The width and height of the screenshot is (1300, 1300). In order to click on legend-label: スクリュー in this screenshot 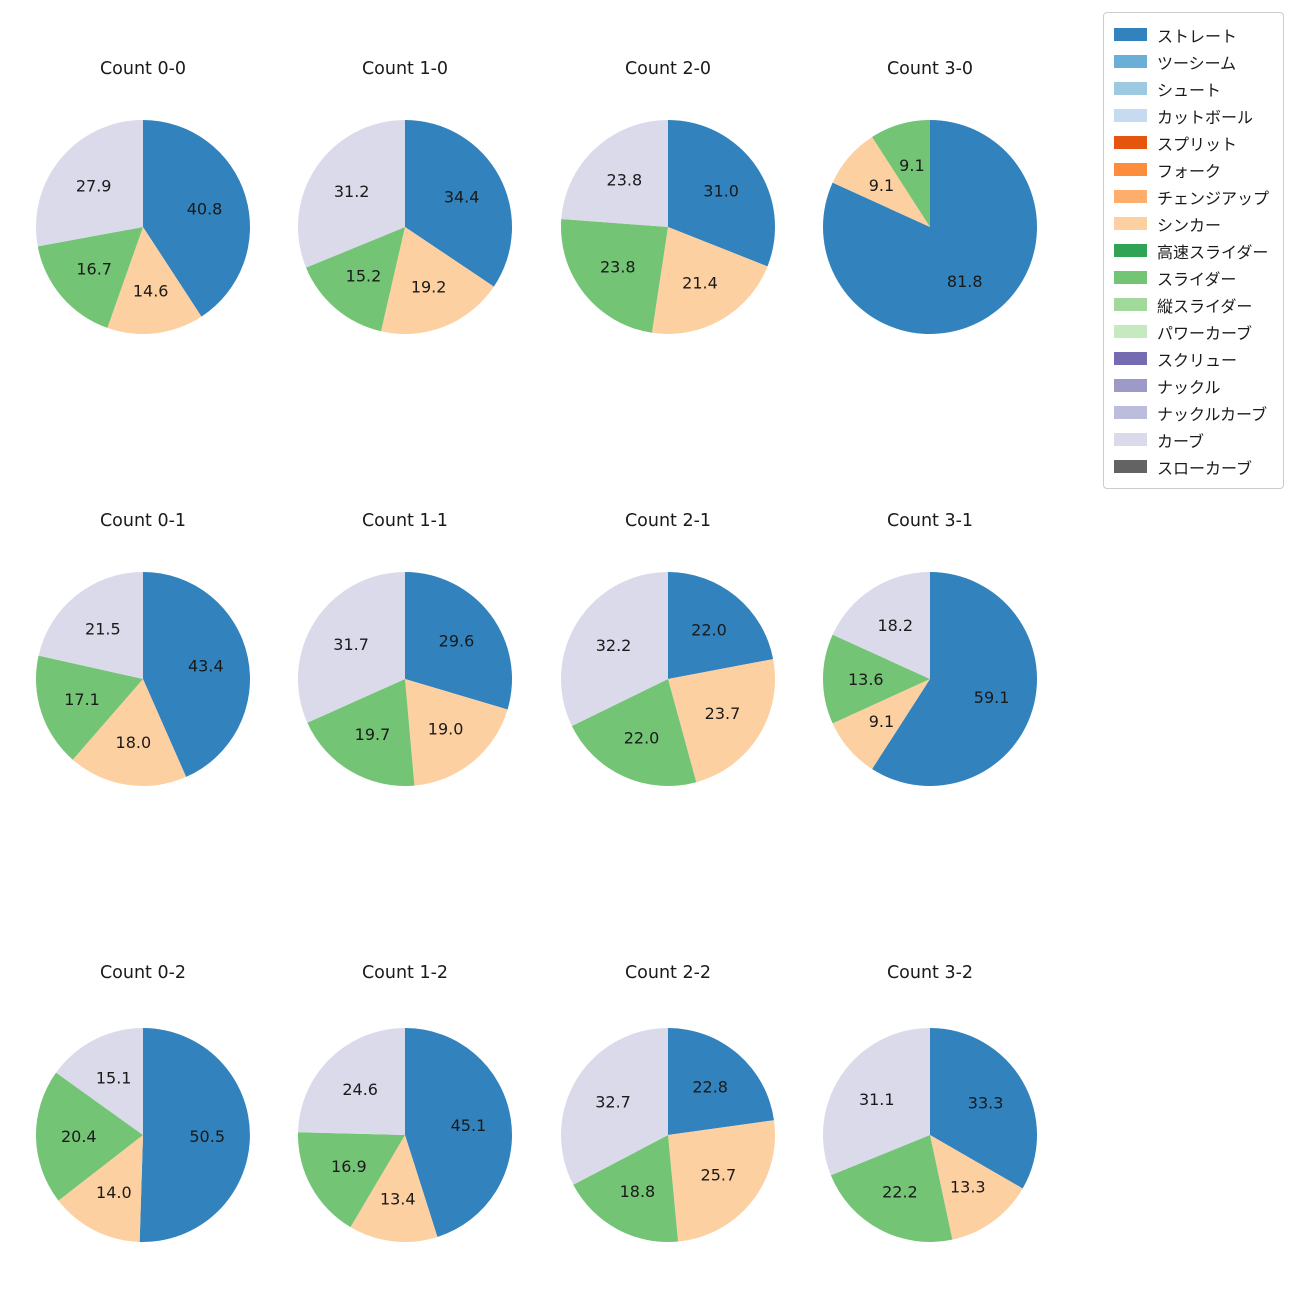, I will do `click(1196, 360)`.